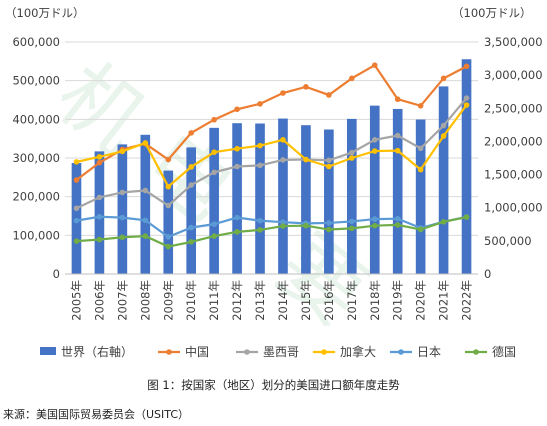 The image size is (547, 426). I want to click on y-left-tick-label: 0, so click(56, 274).